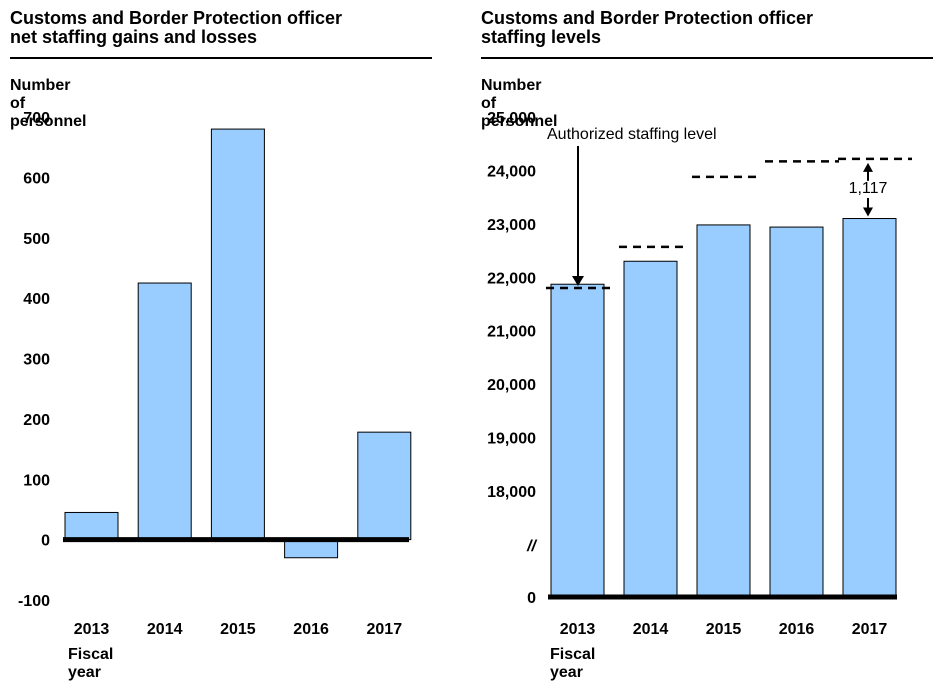  I want to click on left-x-tick-label: 2015, so click(238, 629).